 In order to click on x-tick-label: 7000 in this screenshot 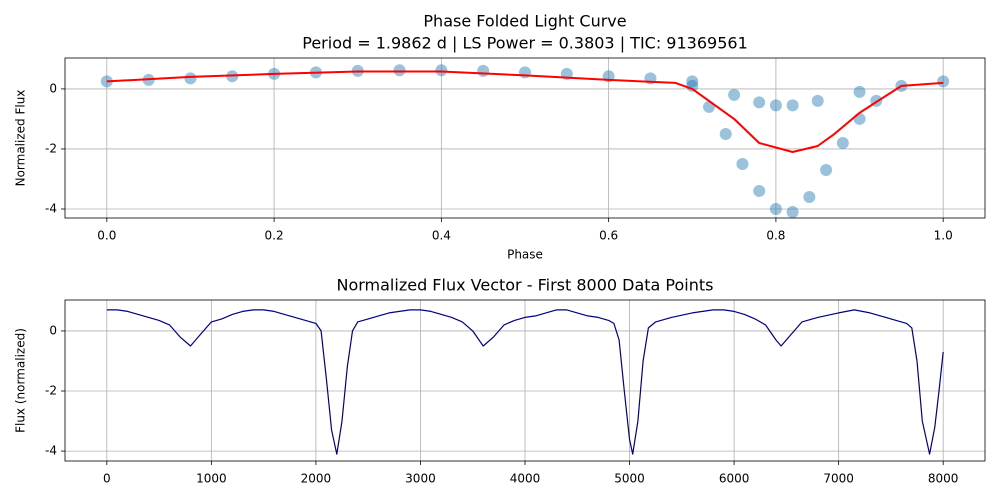, I will do `click(838, 479)`.